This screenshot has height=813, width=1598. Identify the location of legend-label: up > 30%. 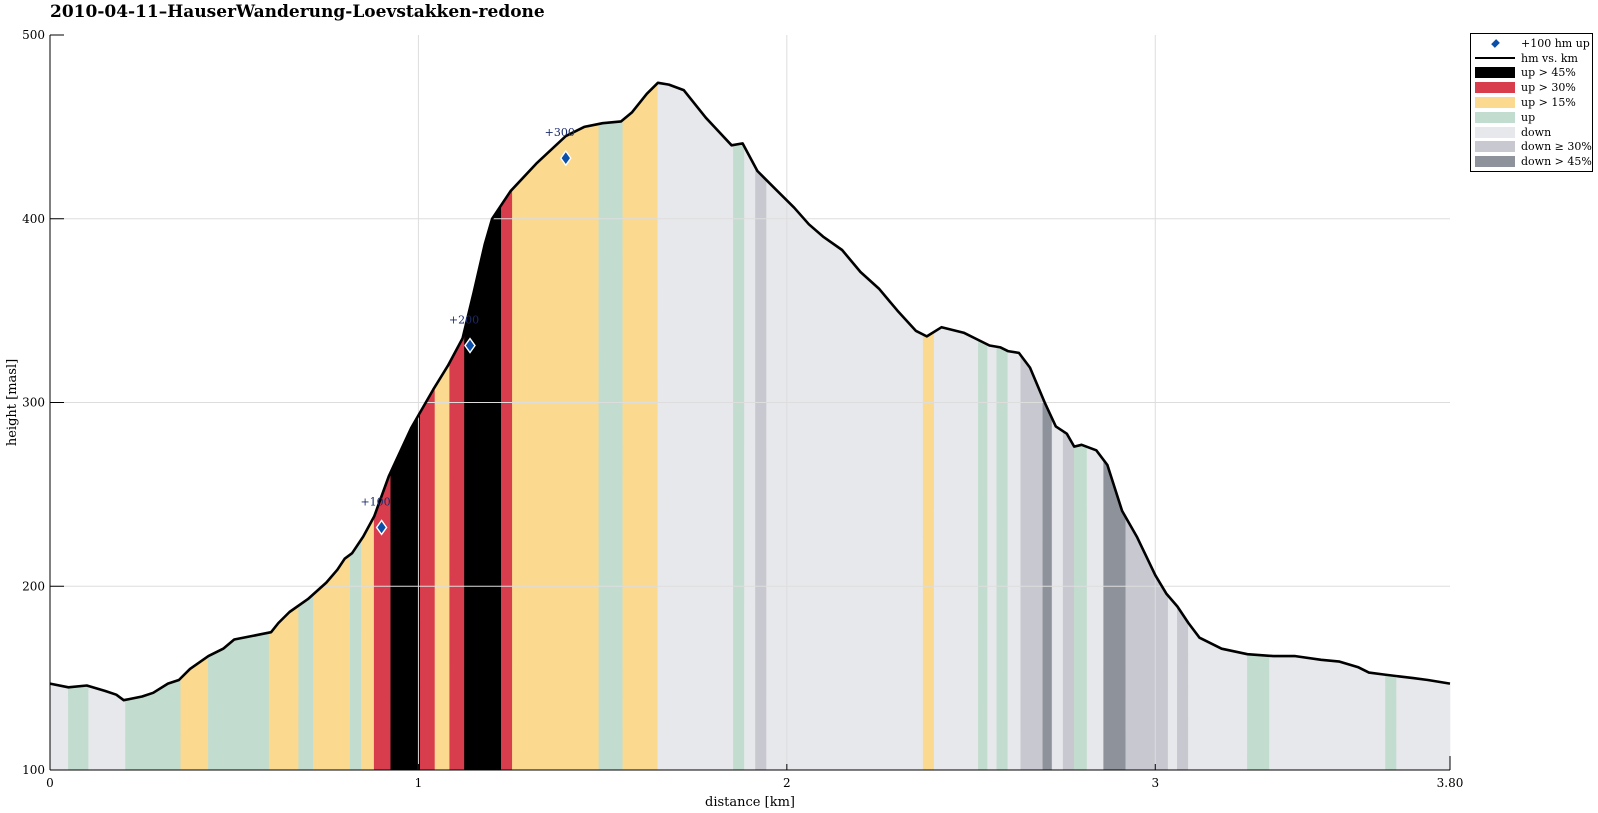
(1548, 88).